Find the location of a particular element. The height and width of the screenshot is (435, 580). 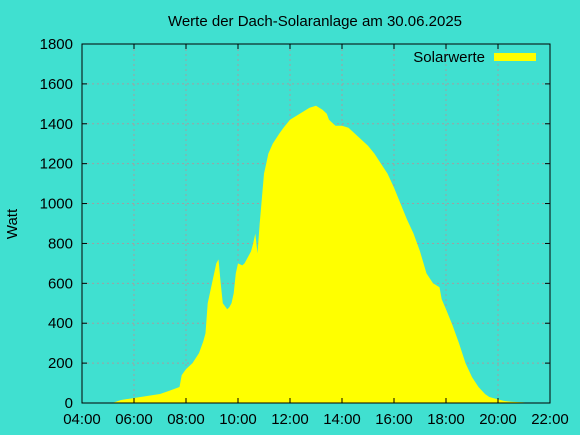

y-tick-label: 1600 is located at coordinates (56, 84).